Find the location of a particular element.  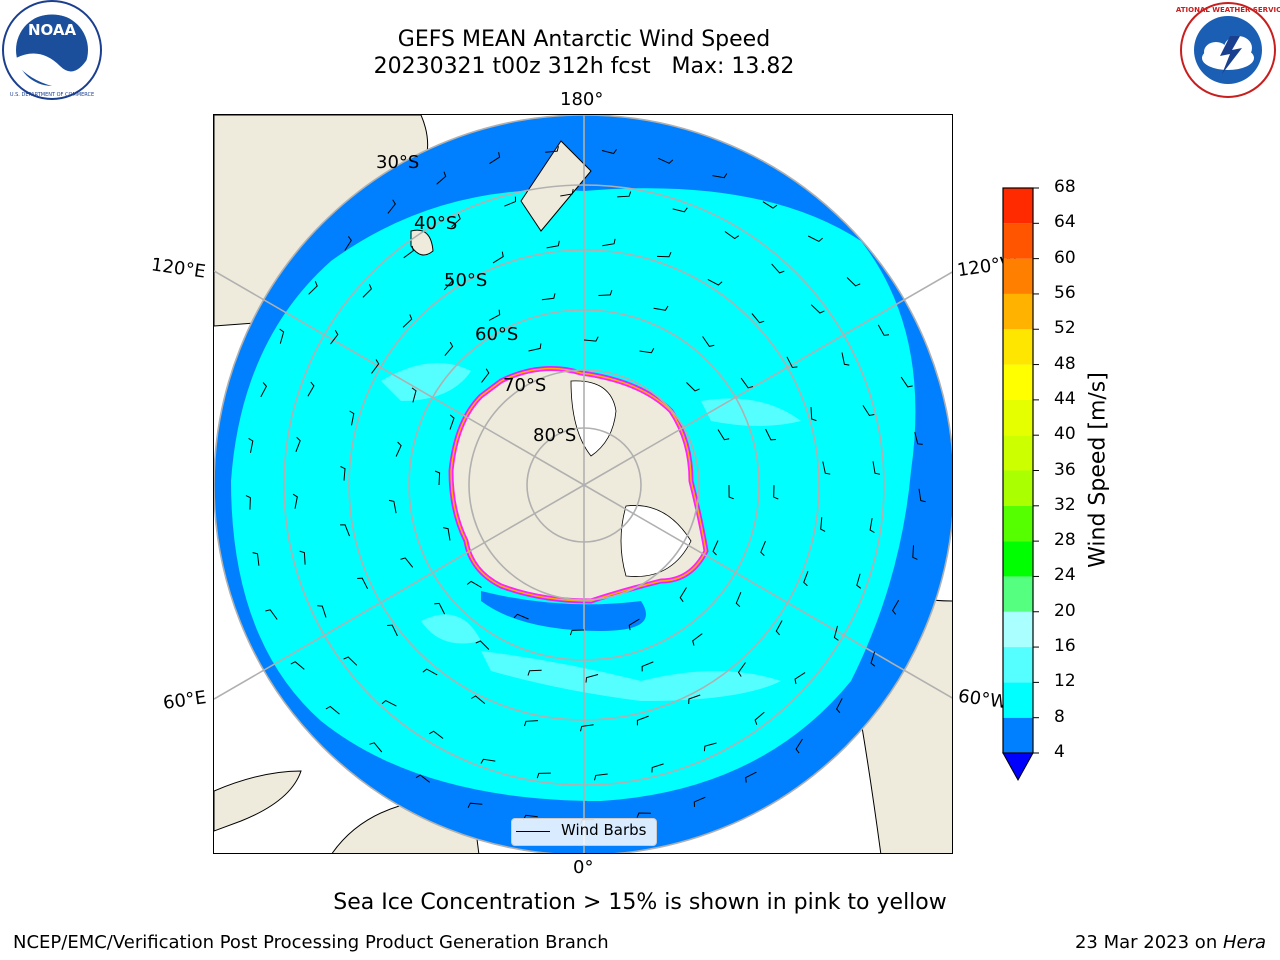

colorbar-tick-label: 48 is located at coordinates (1065, 363).